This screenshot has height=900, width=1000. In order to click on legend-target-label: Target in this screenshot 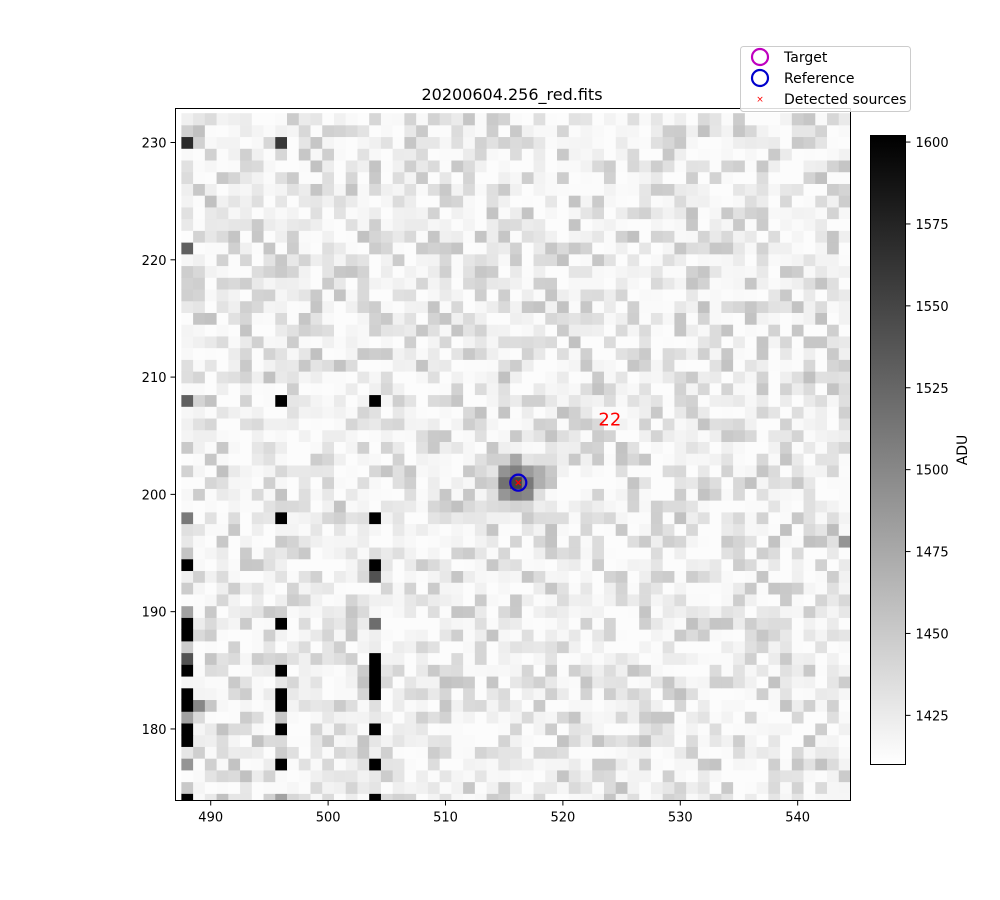, I will do `click(805, 58)`.